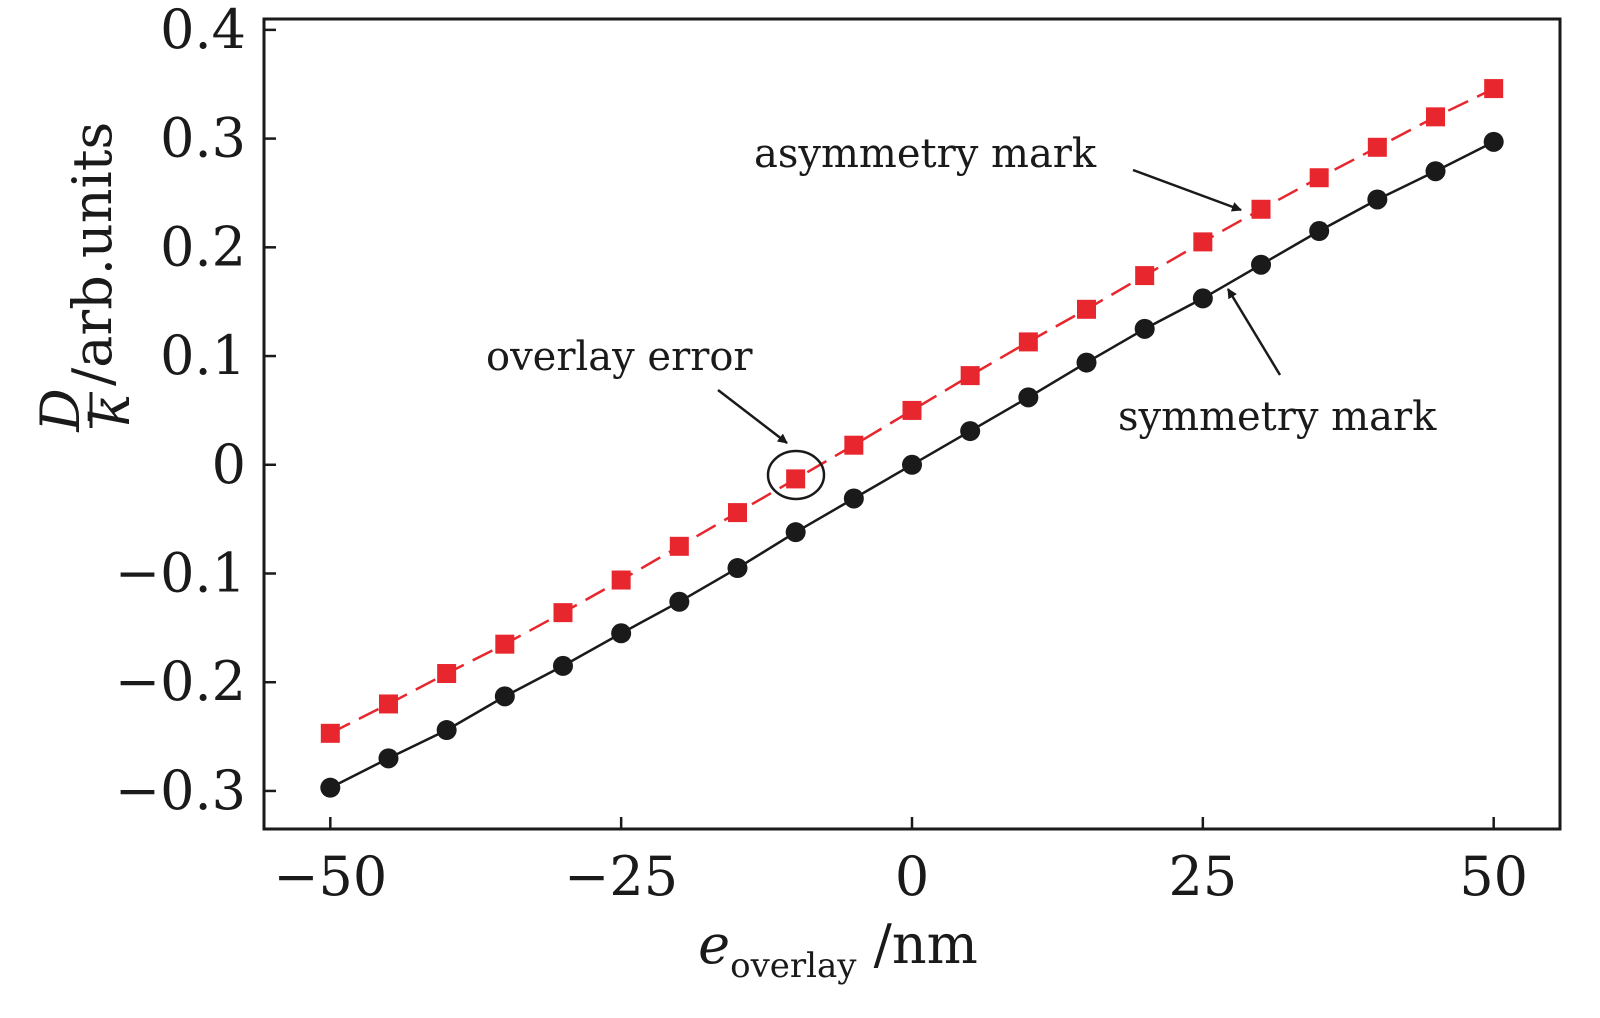 Image resolution: width=1600 pixels, height=1018 pixels. I want to click on y-tick-label: 0.2, so click(203, 246).